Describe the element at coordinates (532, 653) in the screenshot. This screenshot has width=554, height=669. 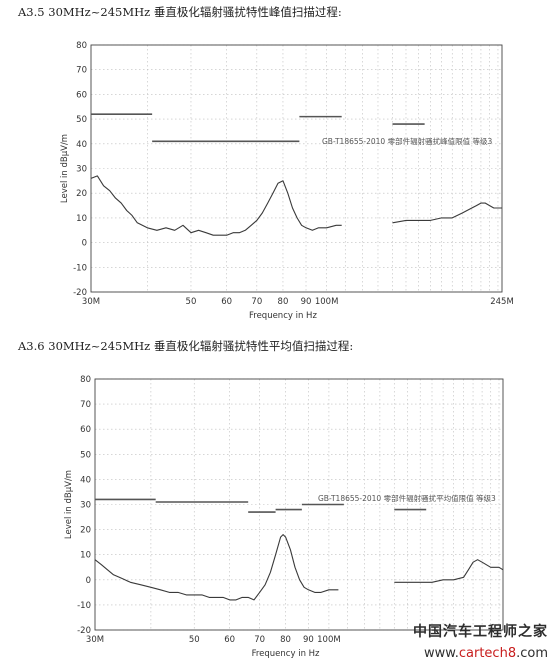
I see `watermark-url-suffix: .com` at that location.